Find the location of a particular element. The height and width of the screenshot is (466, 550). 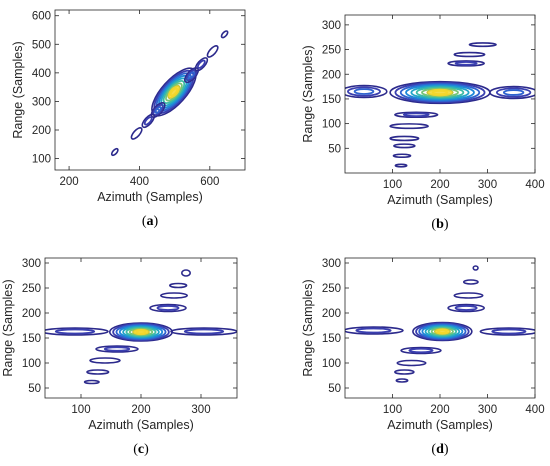

y-tick-label: 150 is located at coordinates (331, 100).